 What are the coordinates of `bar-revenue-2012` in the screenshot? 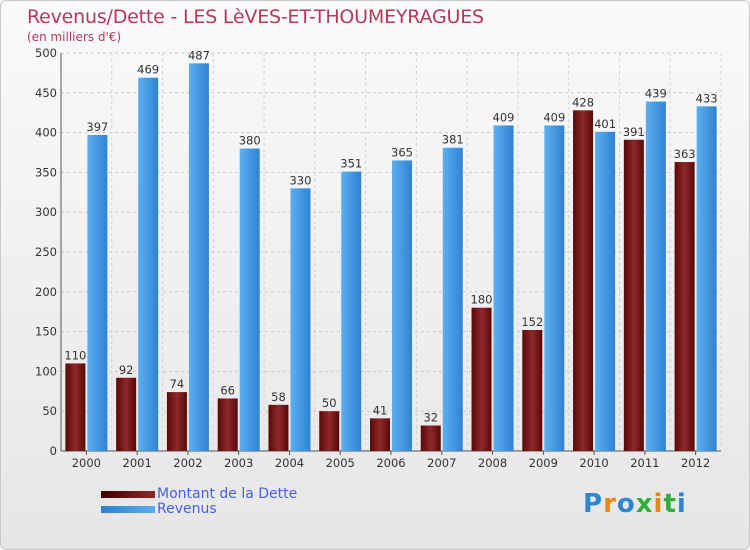 It's located at (706, 278).